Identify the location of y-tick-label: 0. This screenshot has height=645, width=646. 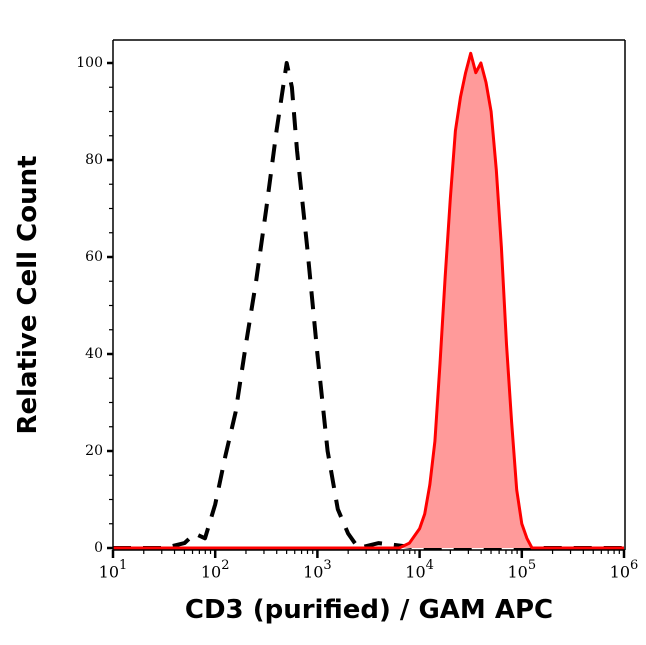
(98, 548).